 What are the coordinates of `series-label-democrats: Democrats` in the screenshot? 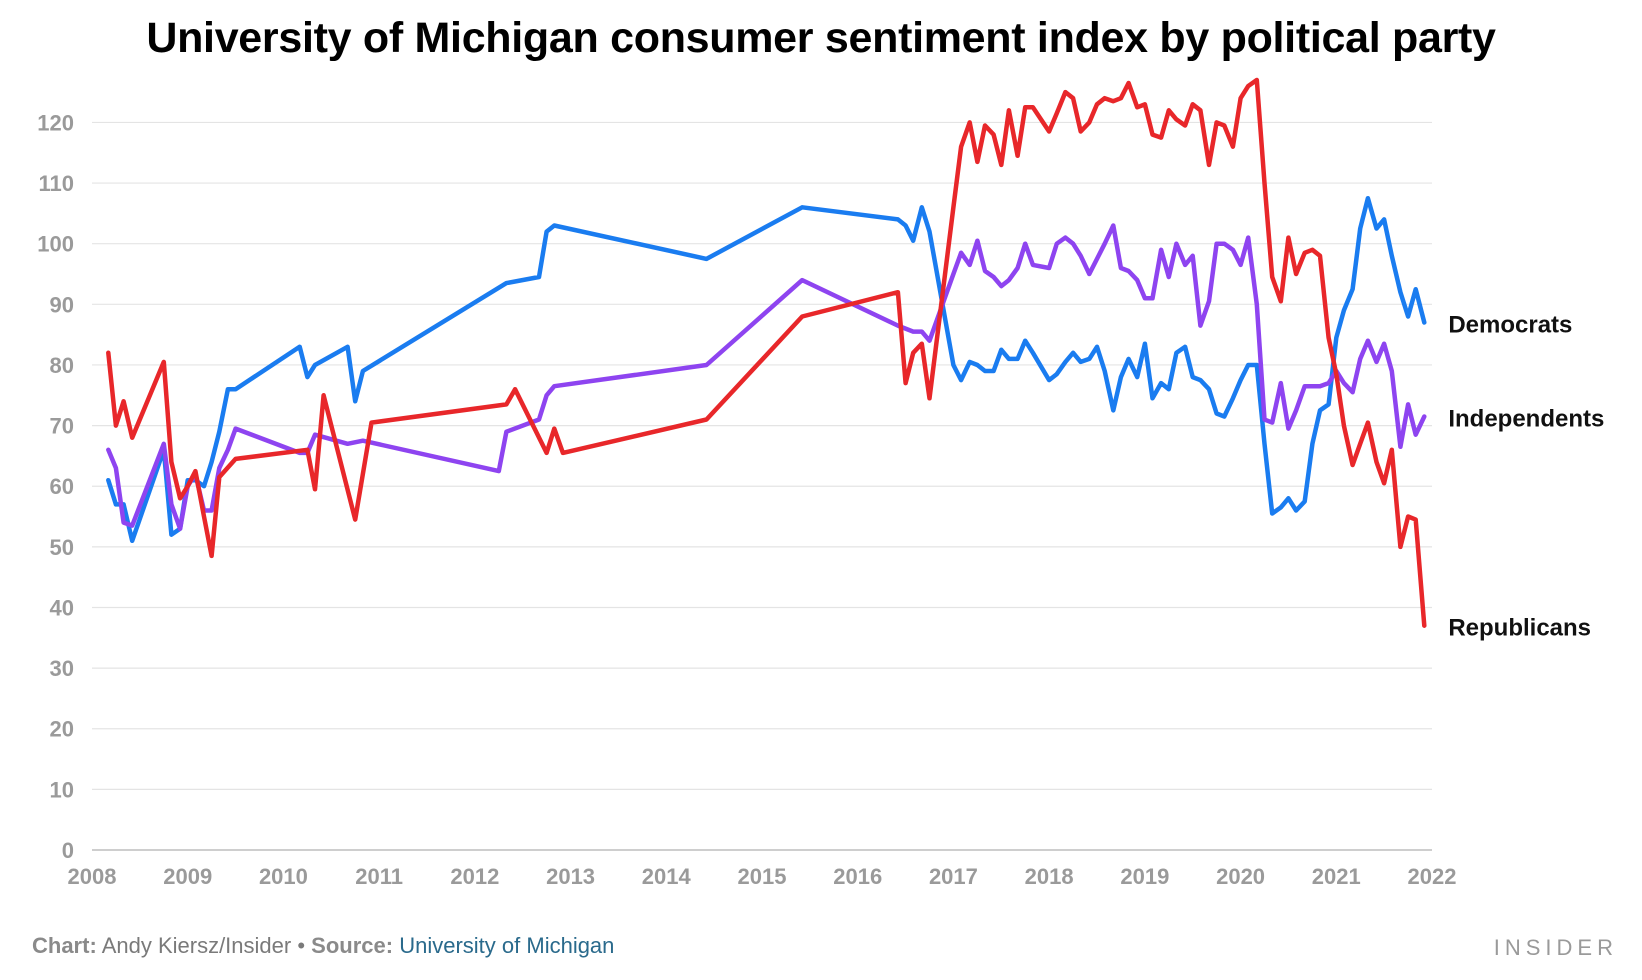 It's located at (1510, 325).